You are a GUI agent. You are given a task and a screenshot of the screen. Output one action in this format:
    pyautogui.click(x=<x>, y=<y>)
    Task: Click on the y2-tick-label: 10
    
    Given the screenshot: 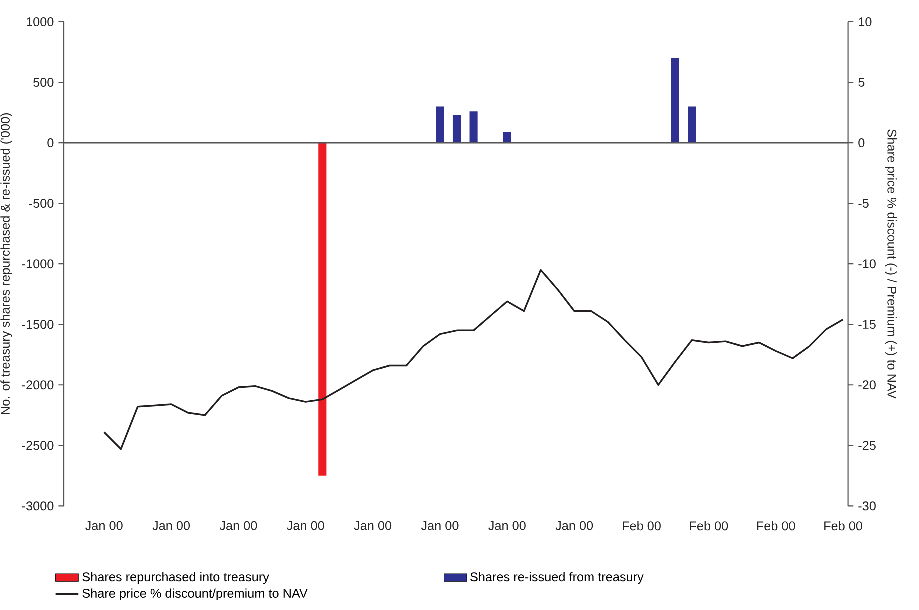 What is the action you would take?
    pyautogui.click(x=865, y=21)
    